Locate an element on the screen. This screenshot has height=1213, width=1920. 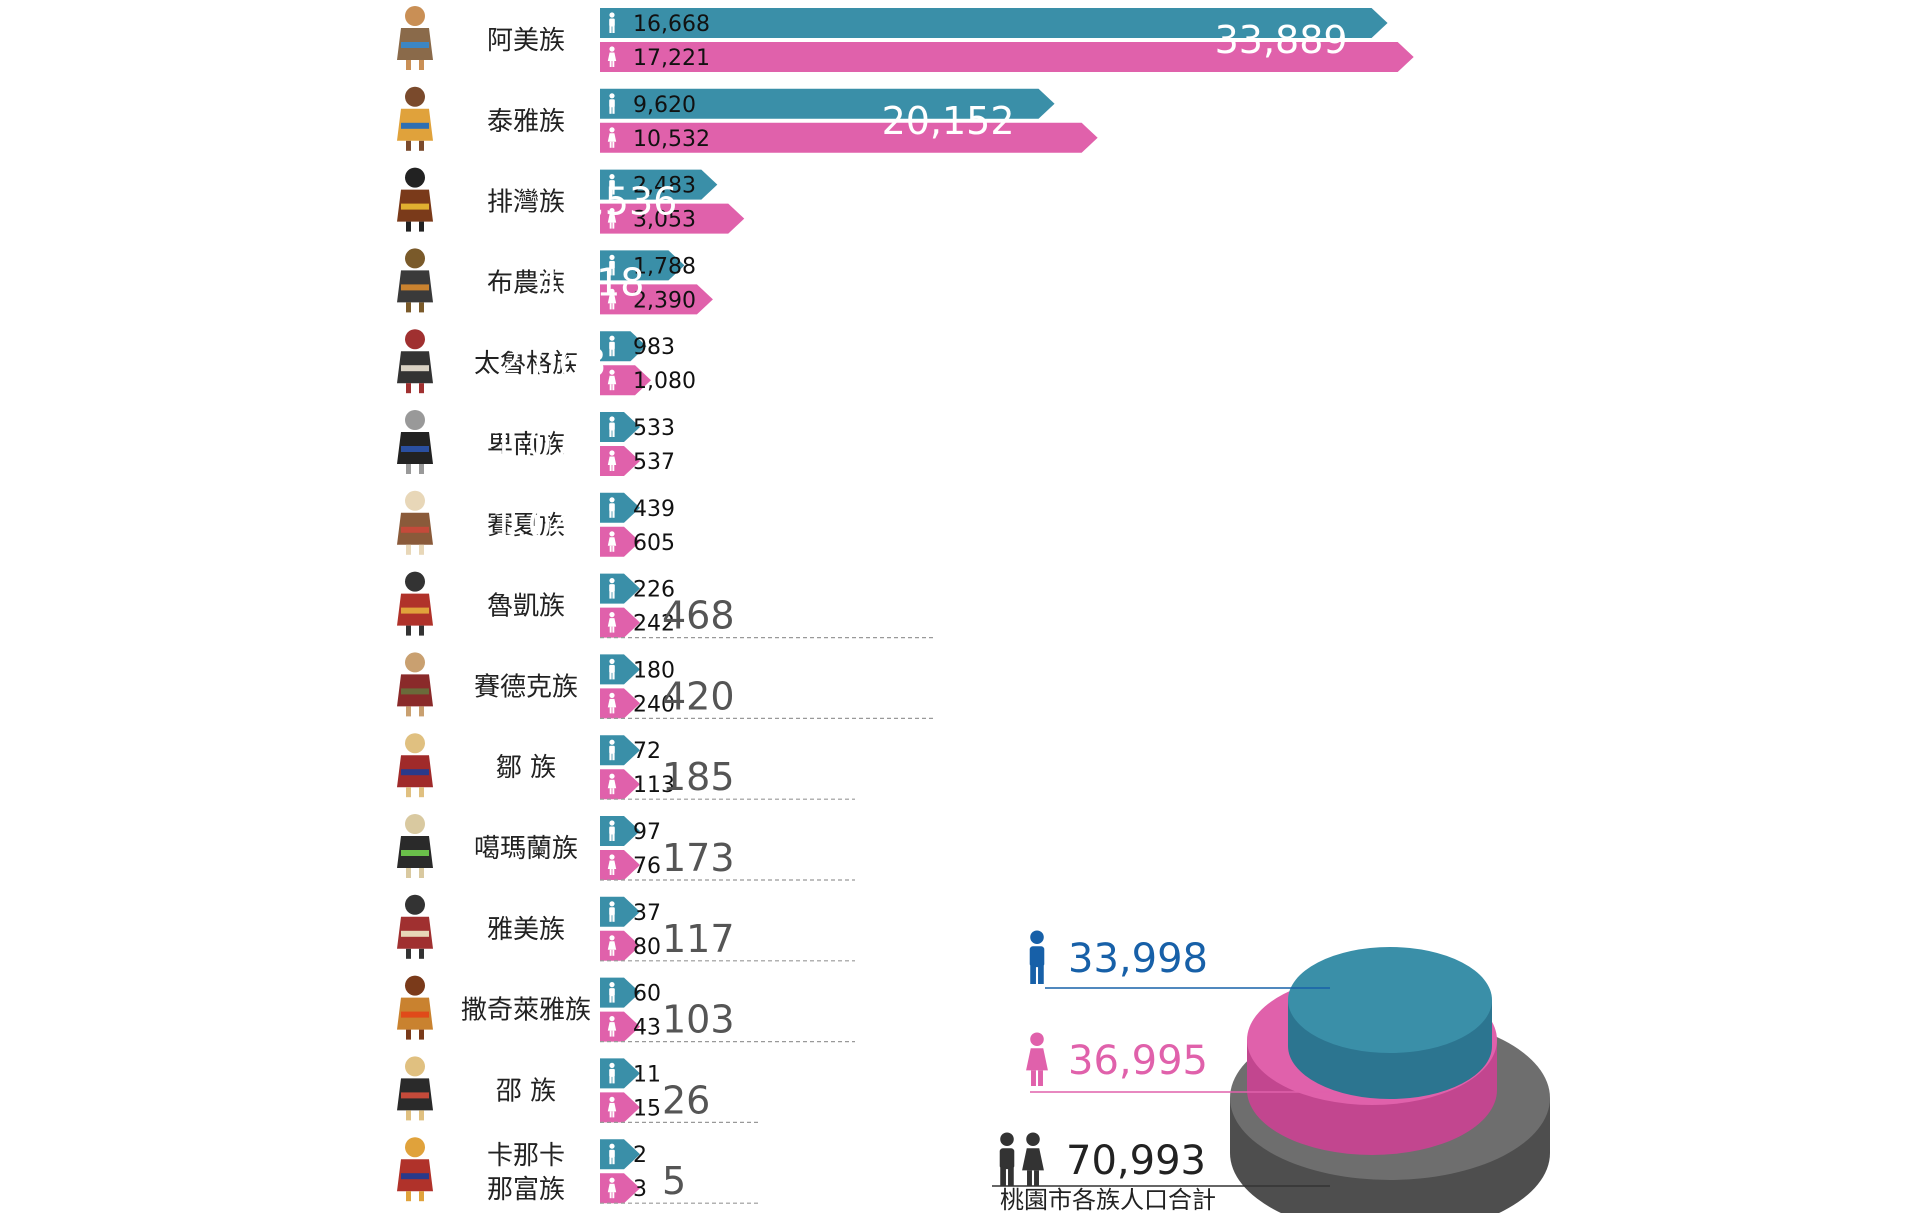
summary-caption: 桃園市各族人口合計 is located at coordinates (1108, 1199).